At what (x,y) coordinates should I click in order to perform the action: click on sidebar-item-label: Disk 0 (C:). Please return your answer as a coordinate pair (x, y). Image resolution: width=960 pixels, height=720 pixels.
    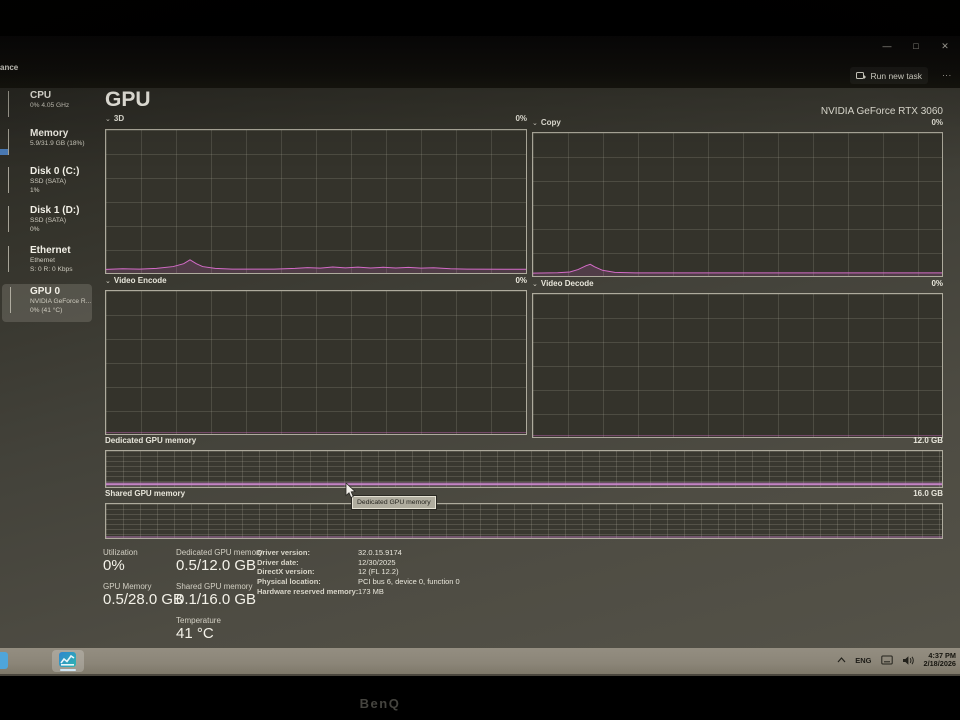
    Looking at the image, I should click on (55, 171).